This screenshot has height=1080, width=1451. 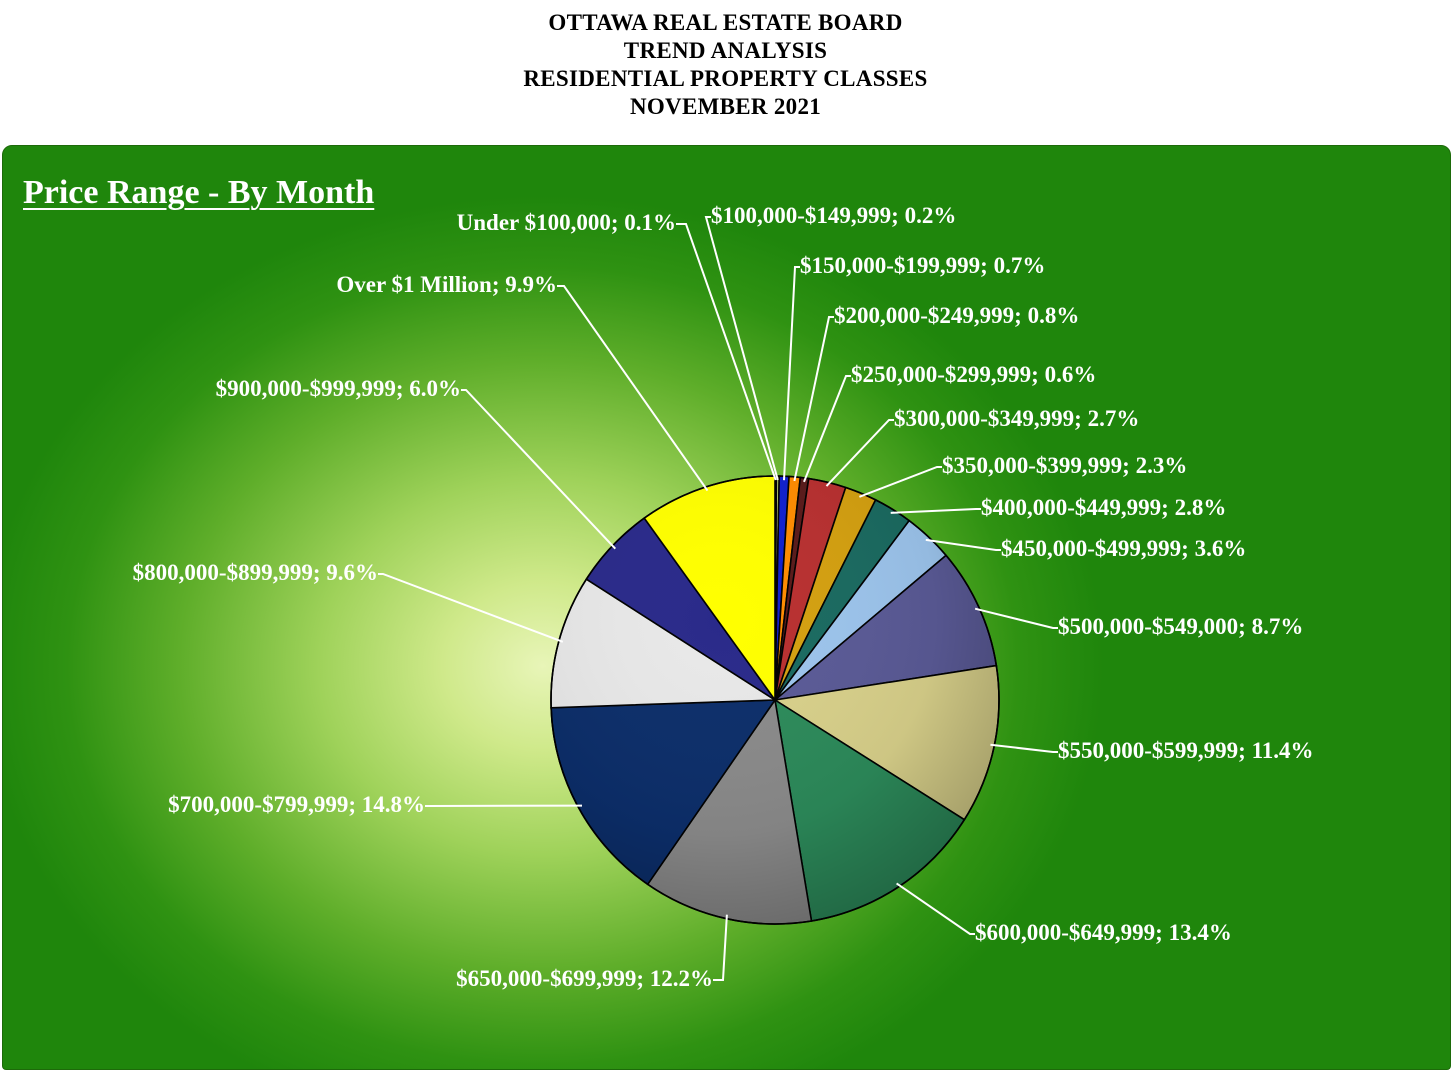 I want to click on pie-shading, so click(x=775, y=700).